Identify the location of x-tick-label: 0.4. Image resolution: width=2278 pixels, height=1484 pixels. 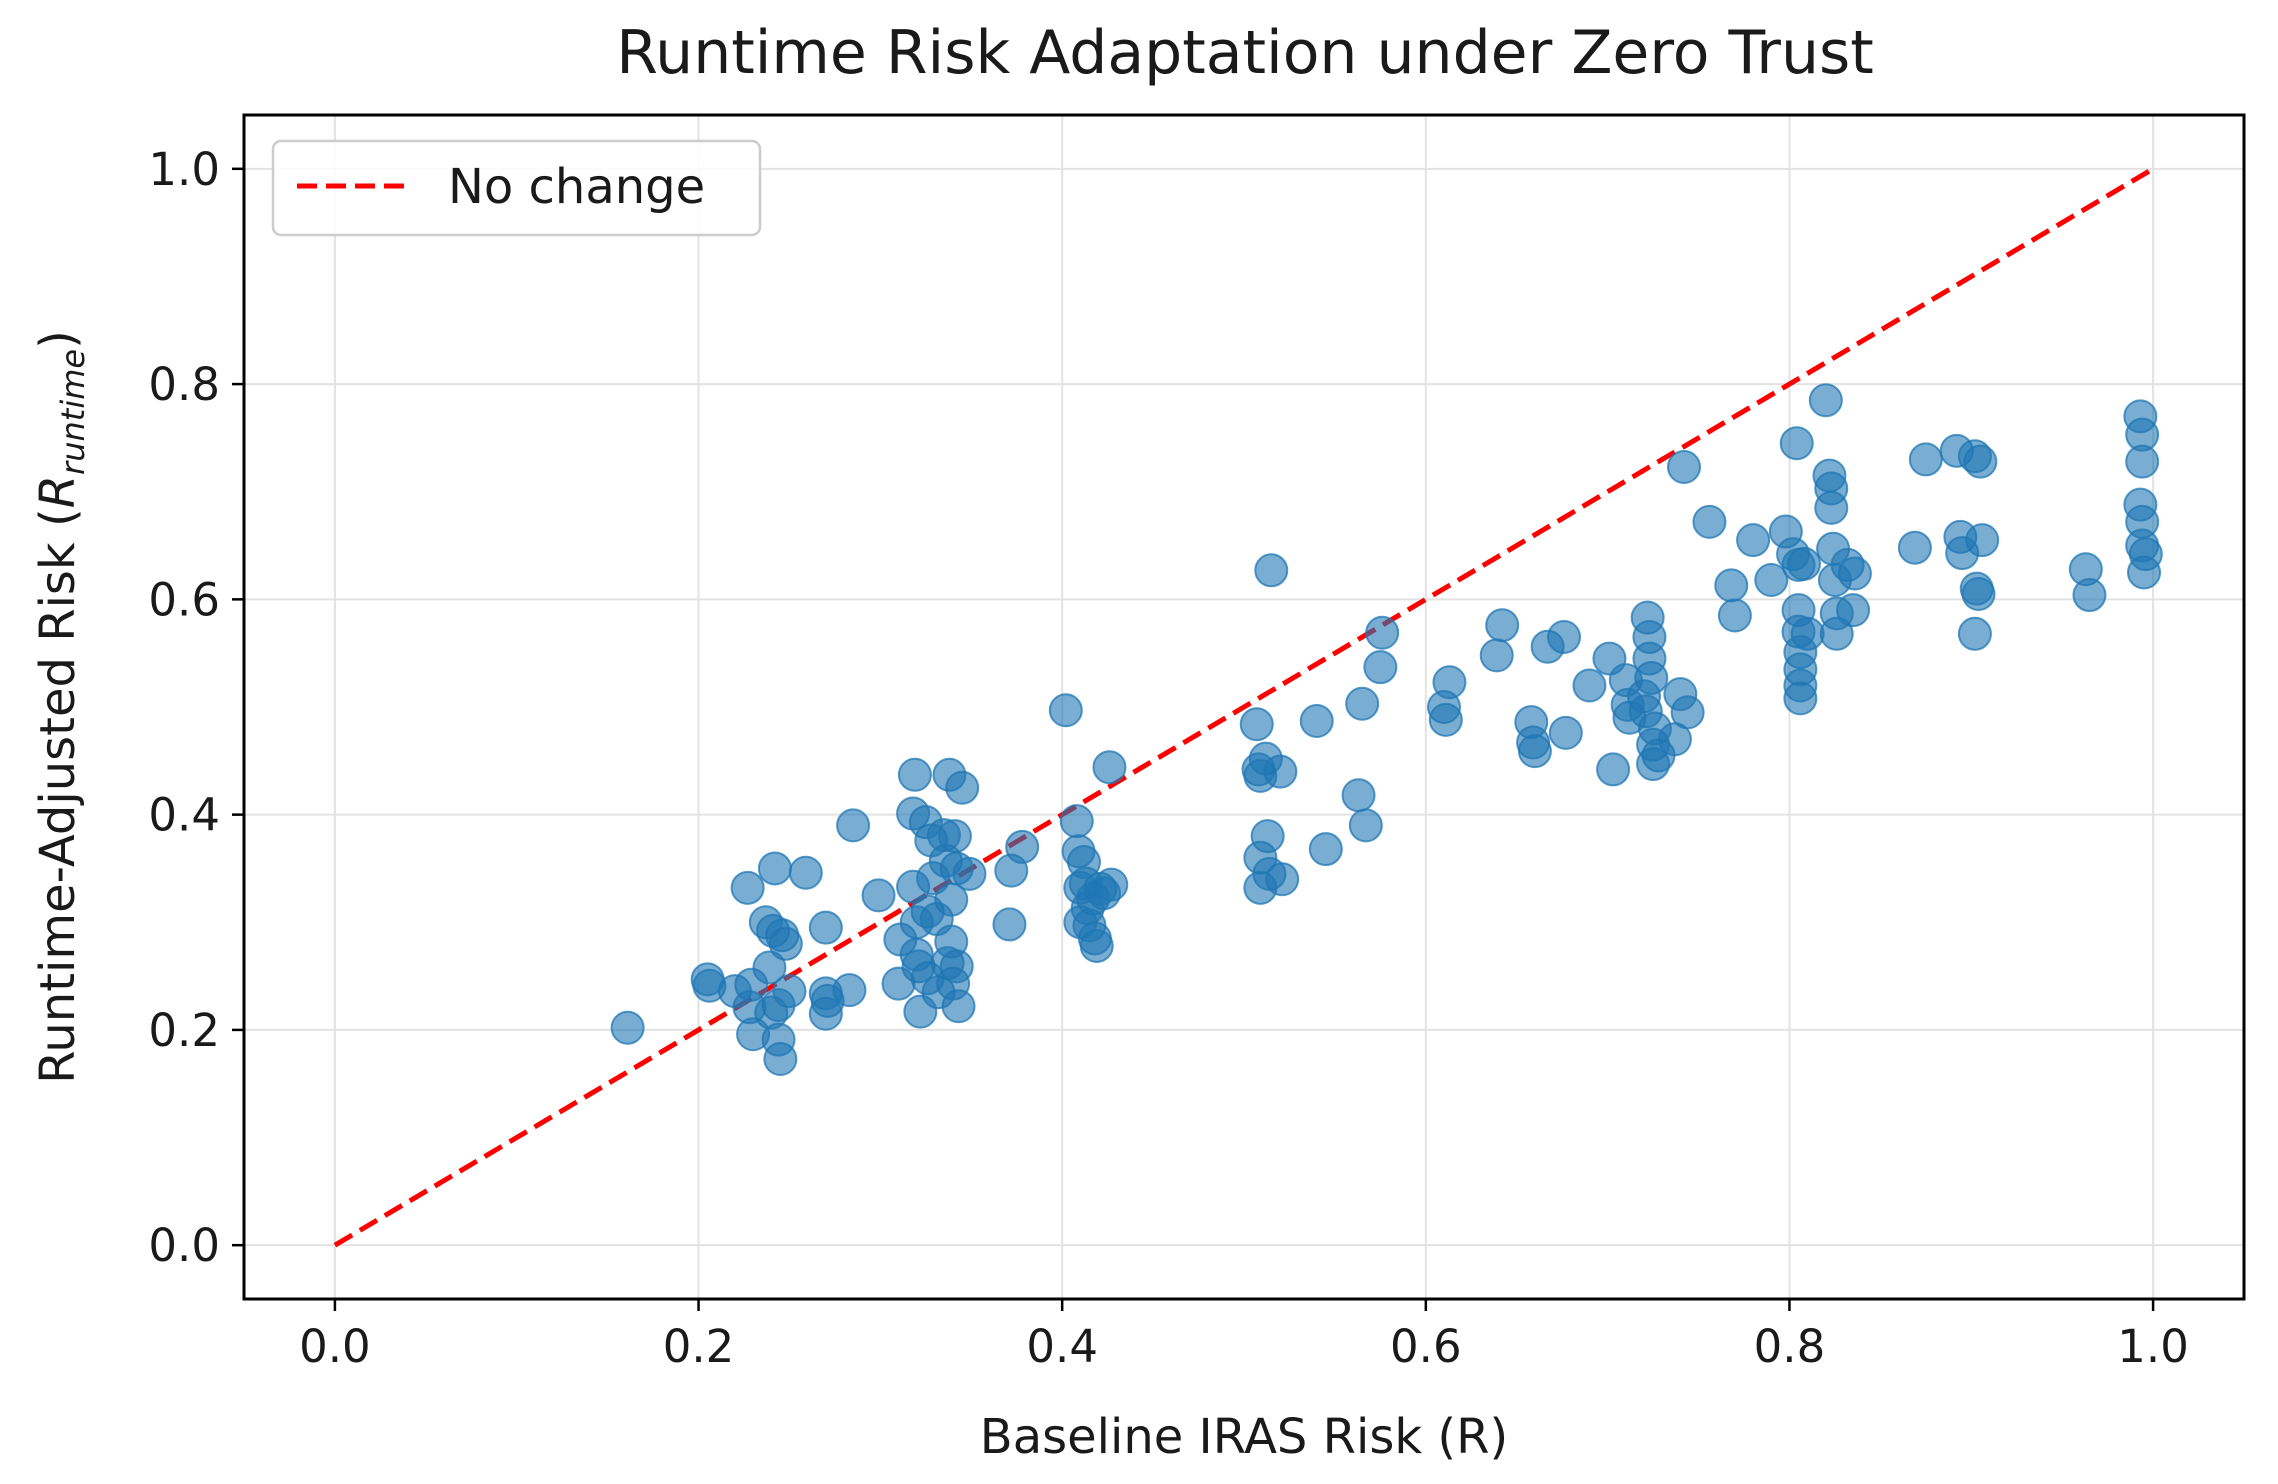
(1062, 1346).